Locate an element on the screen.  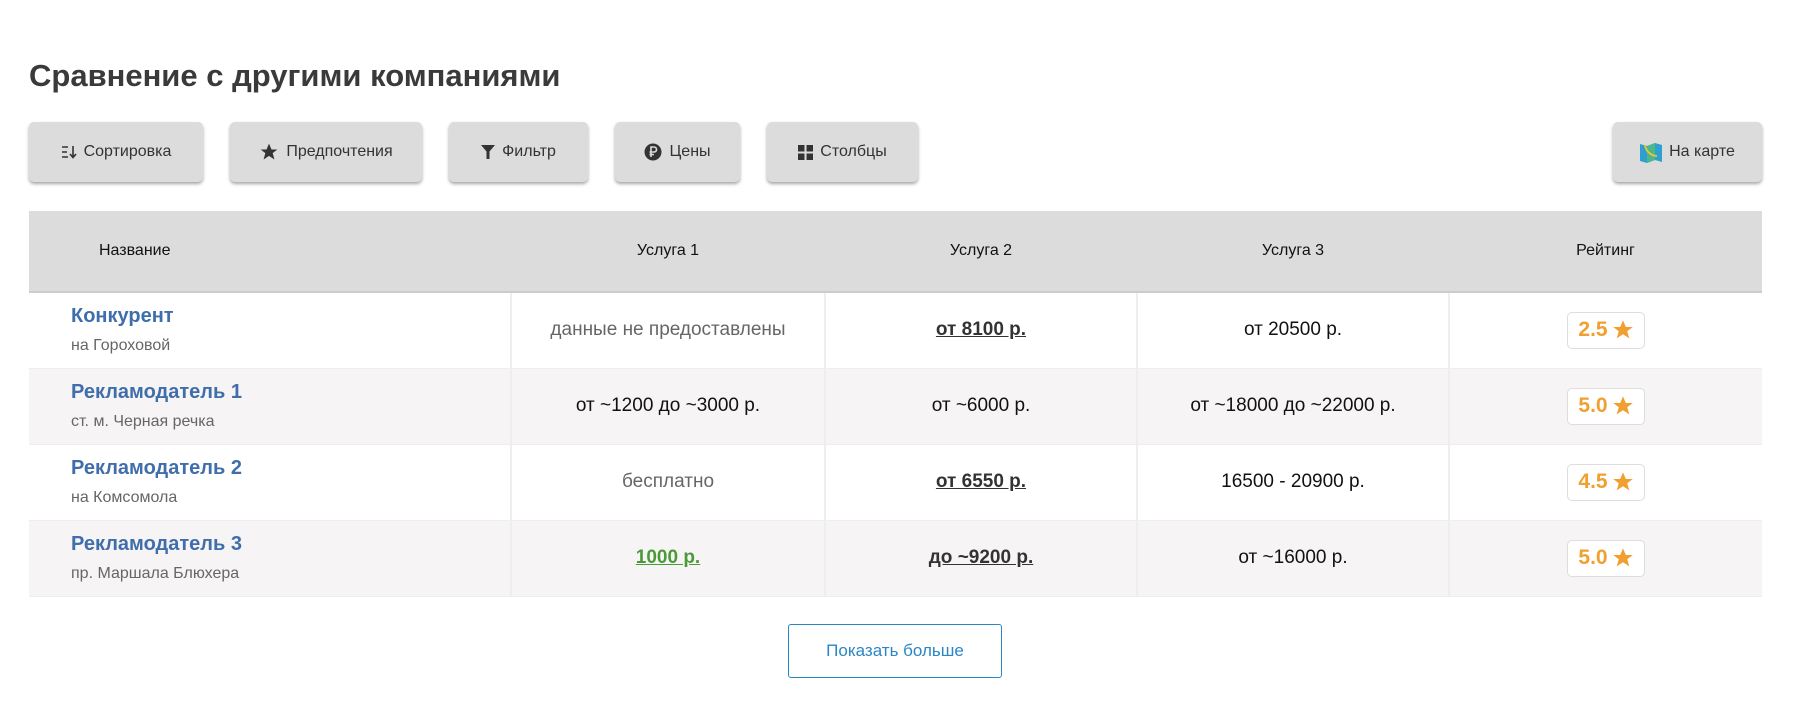
sort-button: Сортировка is located at coordinates (116, 152).